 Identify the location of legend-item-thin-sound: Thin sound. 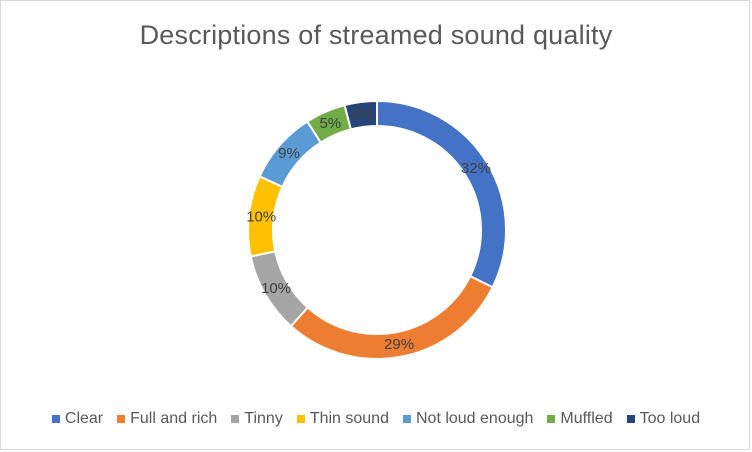
(342, 419).